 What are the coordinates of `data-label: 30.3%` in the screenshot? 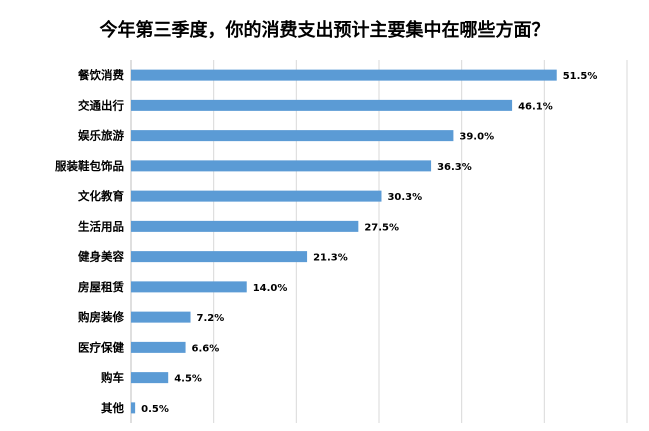 It's located at (404, 197).